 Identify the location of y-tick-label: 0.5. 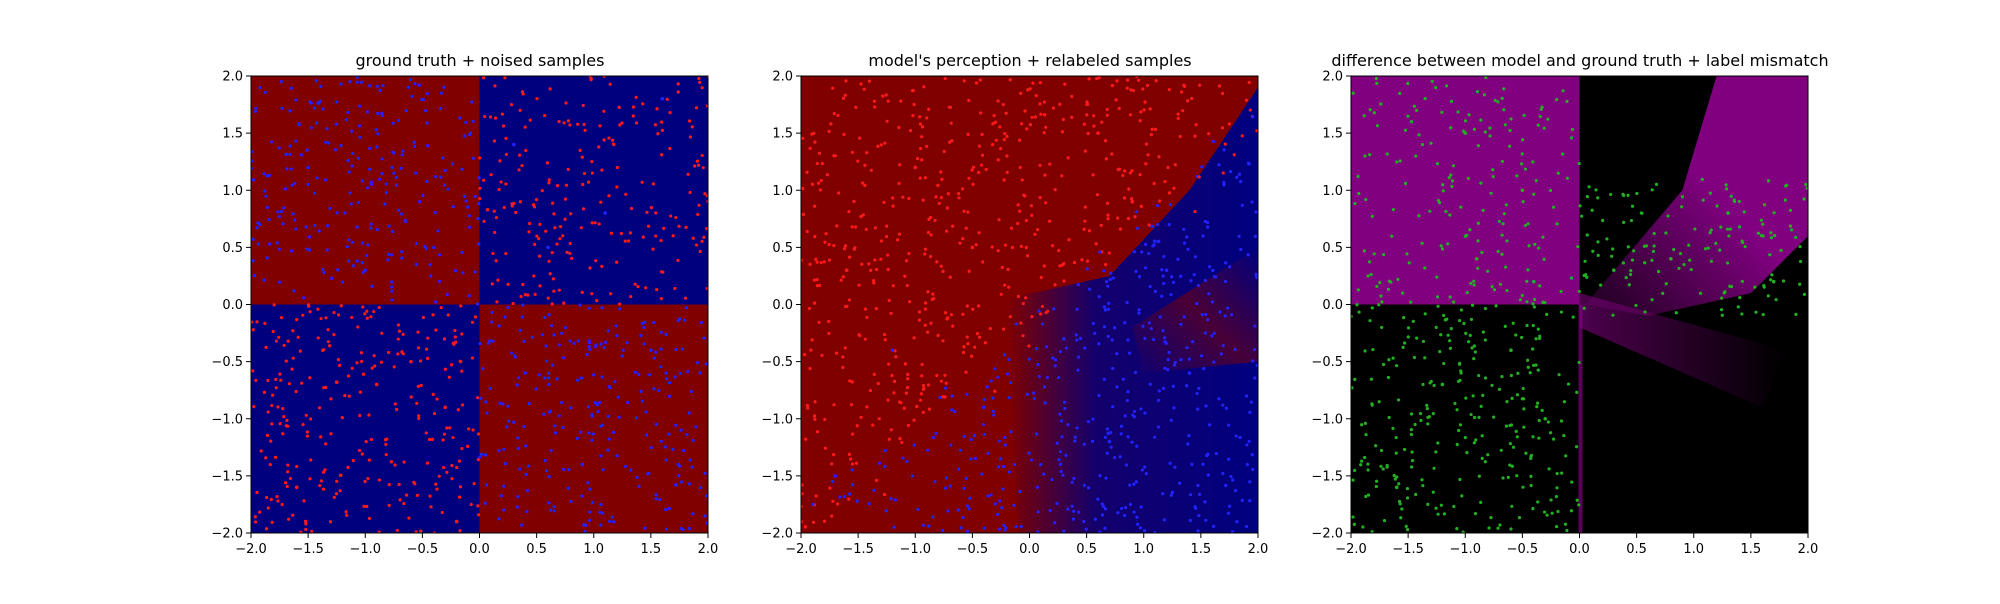
(782, 248).